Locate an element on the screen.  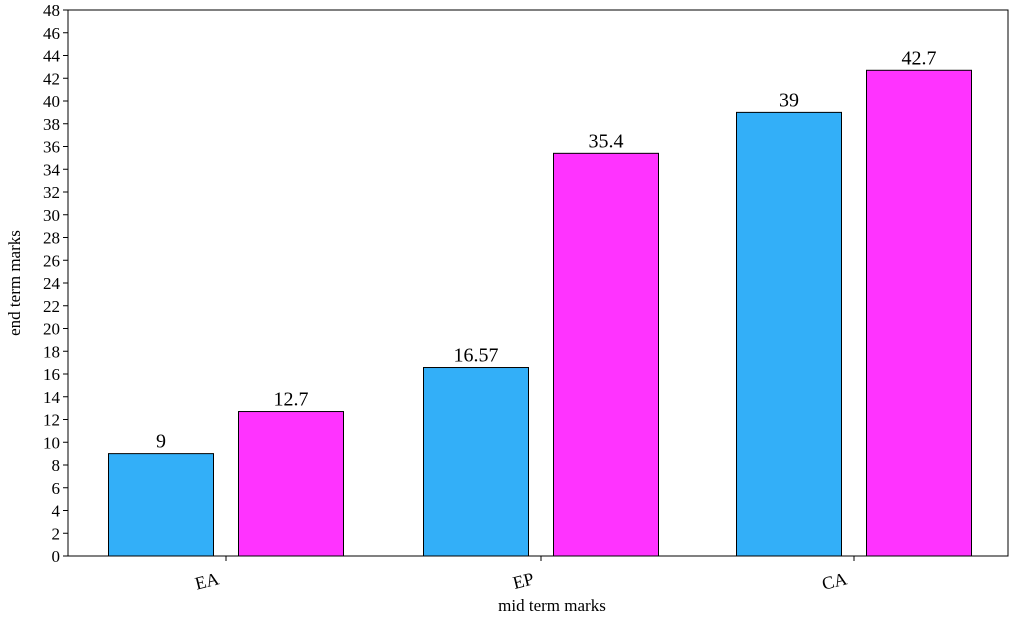
data-label-ca-series-1: 39 is located at coordinates (789, 100).